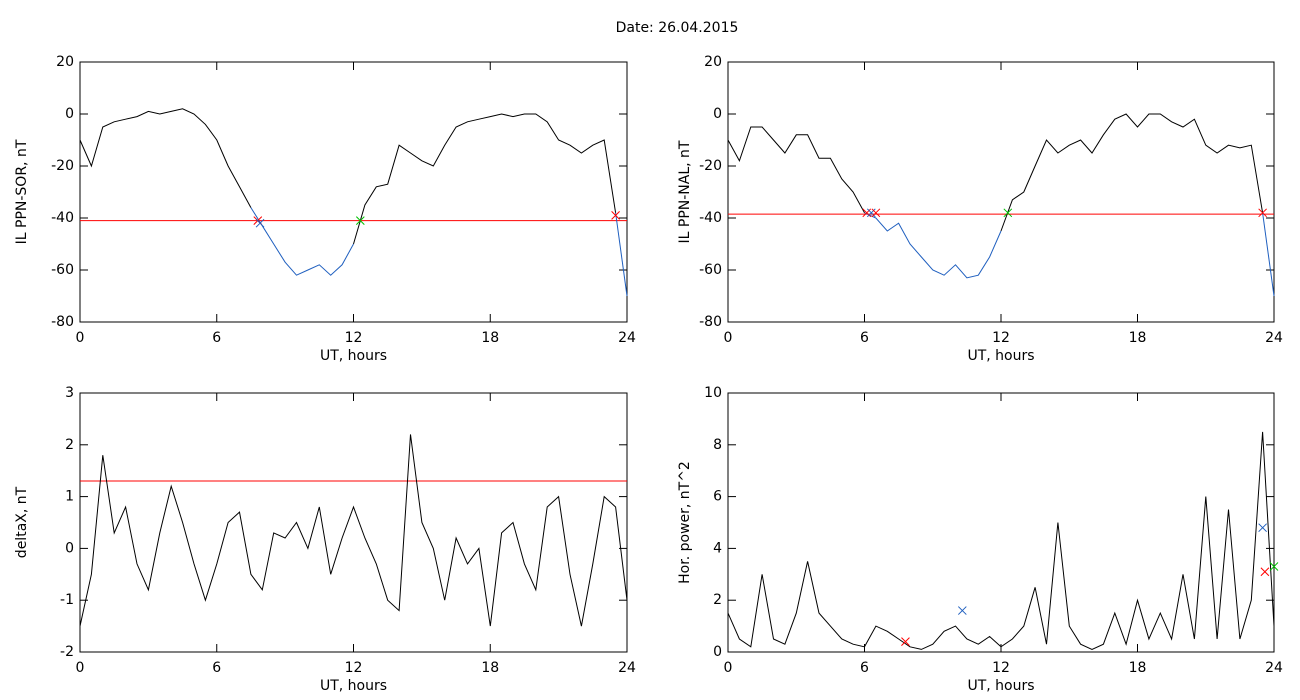  What do you see at coordinates (685, 191) in the screenshot?
I see `y-axis-label: IL PPN-NAL, nT` at bounding box center [685, 191].